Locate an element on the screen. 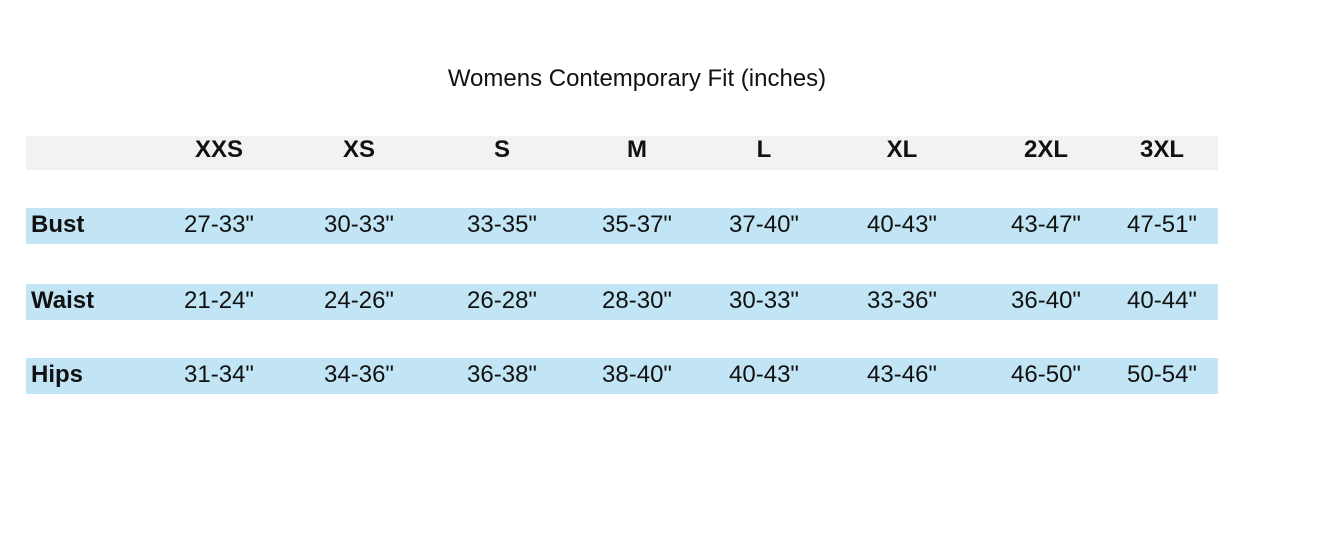 Image resolution: width=1334 pixels, height=554 pixels. cell: 46-50" is located at coordinates (1046, 374).